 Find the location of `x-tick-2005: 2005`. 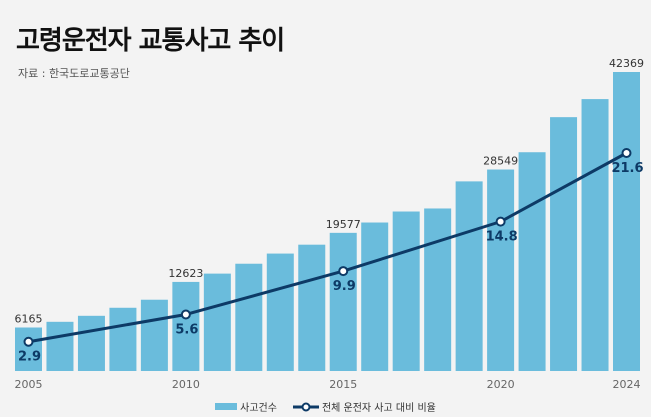

x-tick-2005: 2005 is located at coordinates (29, 384).